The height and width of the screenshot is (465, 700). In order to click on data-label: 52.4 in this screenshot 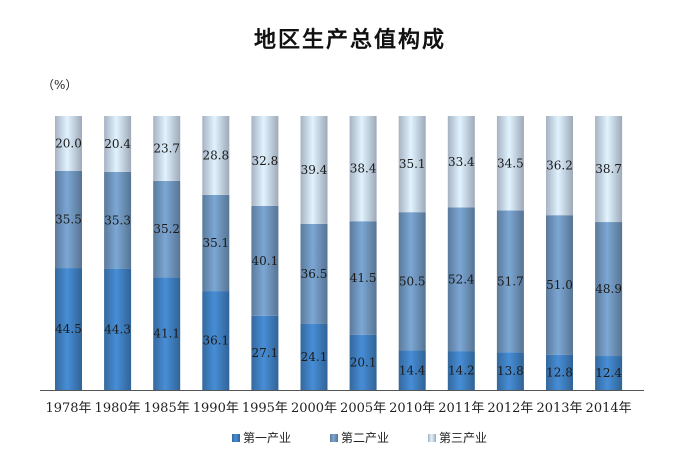, I will do `click(461, 279)`.